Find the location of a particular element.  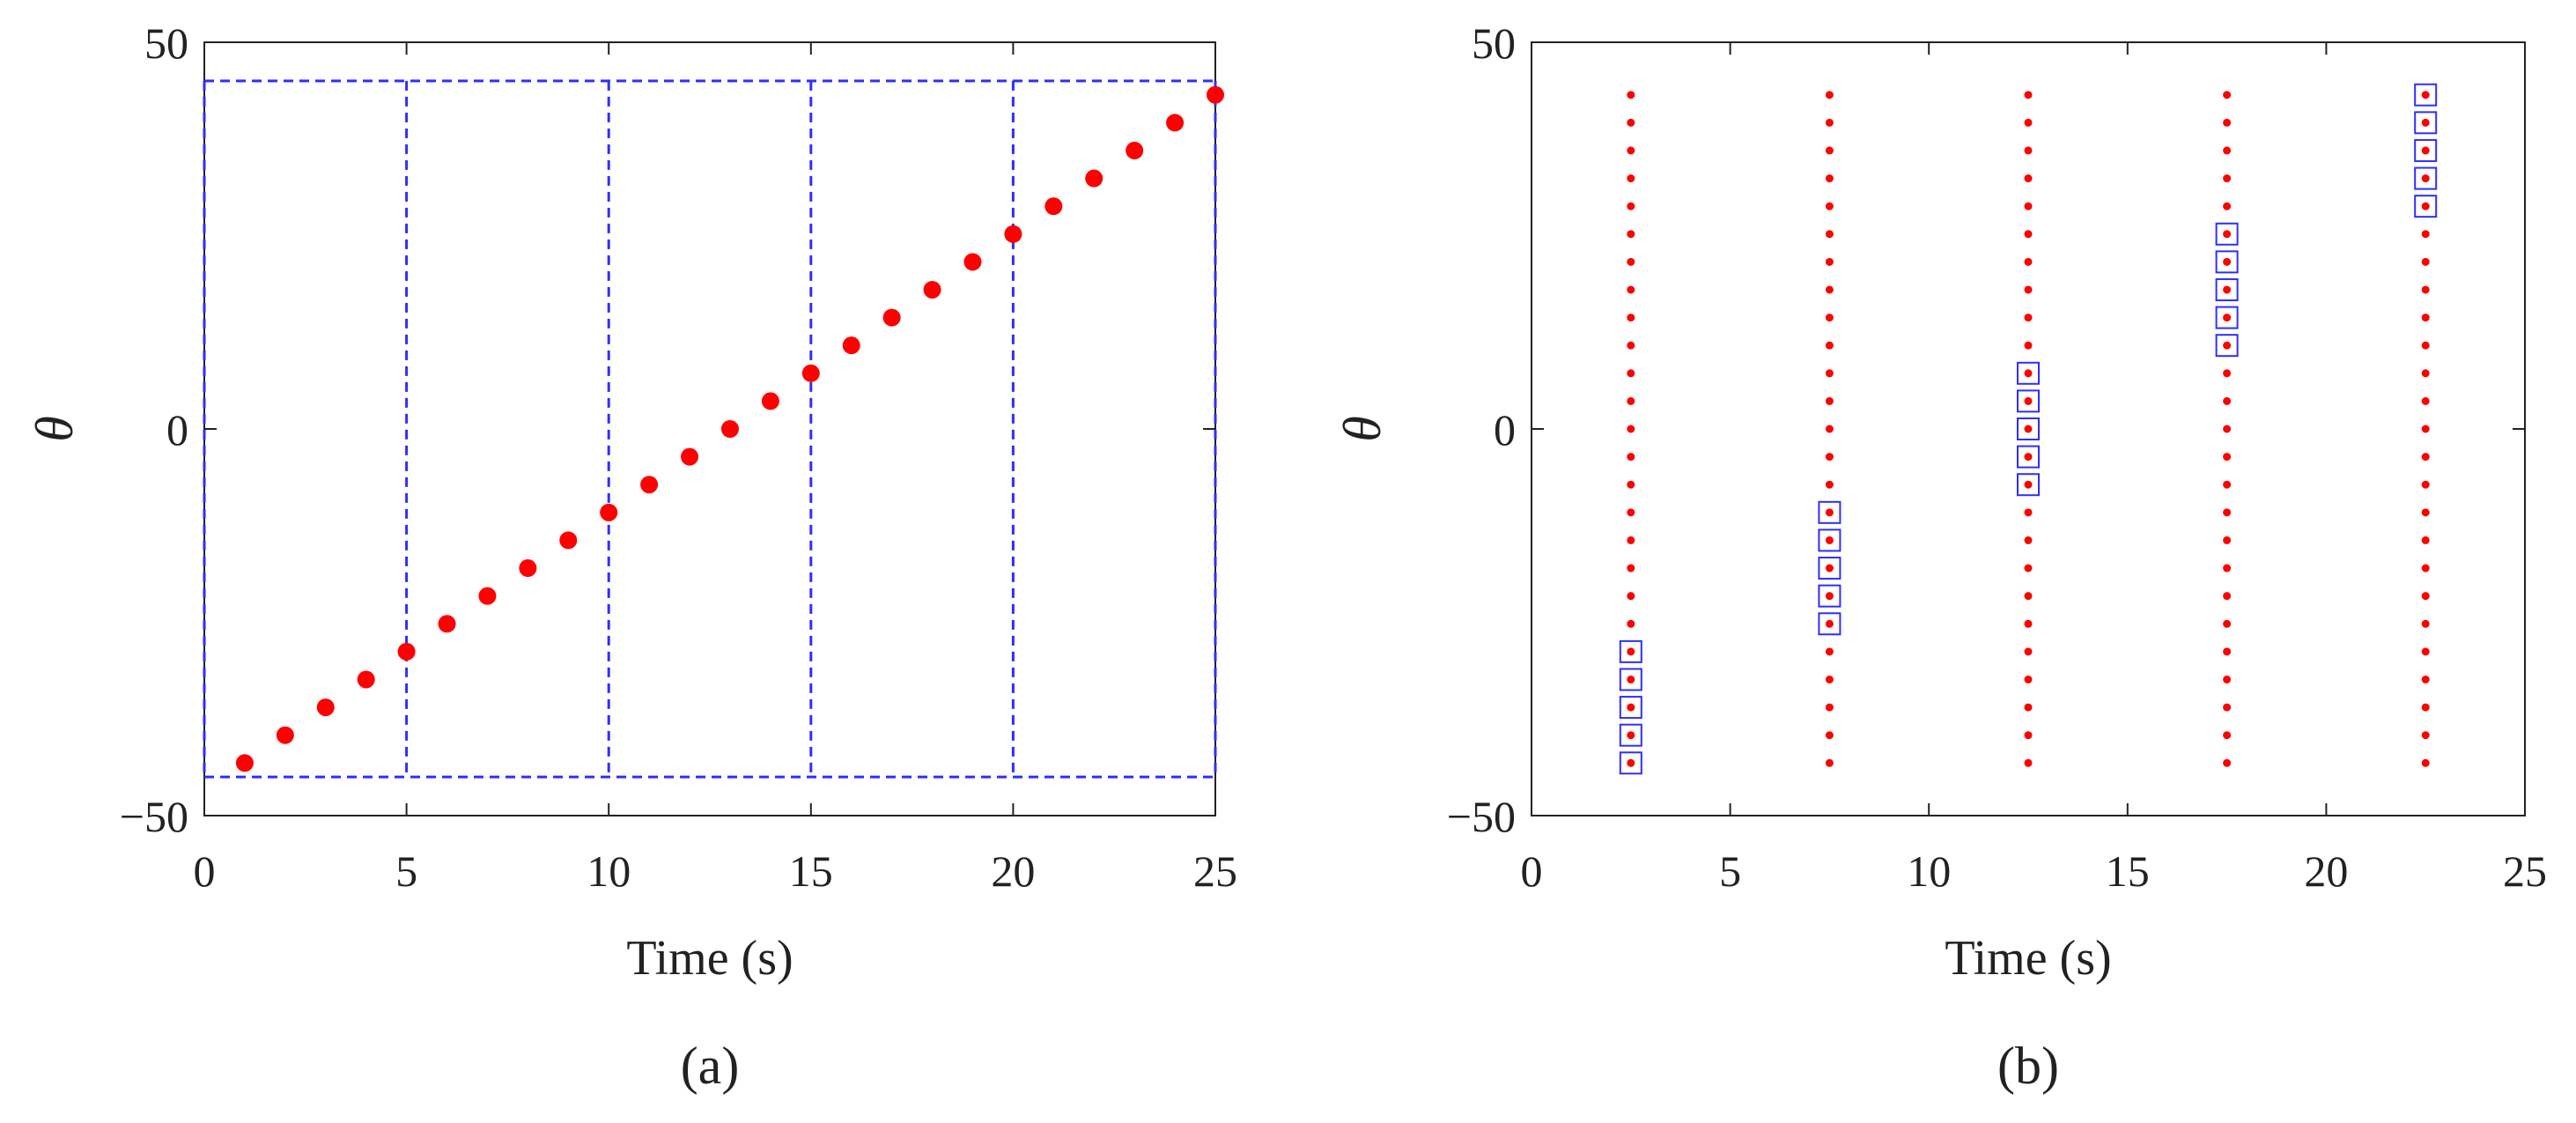

panel-a-xlabel: Time (s) is located at coordinates (709, 958).